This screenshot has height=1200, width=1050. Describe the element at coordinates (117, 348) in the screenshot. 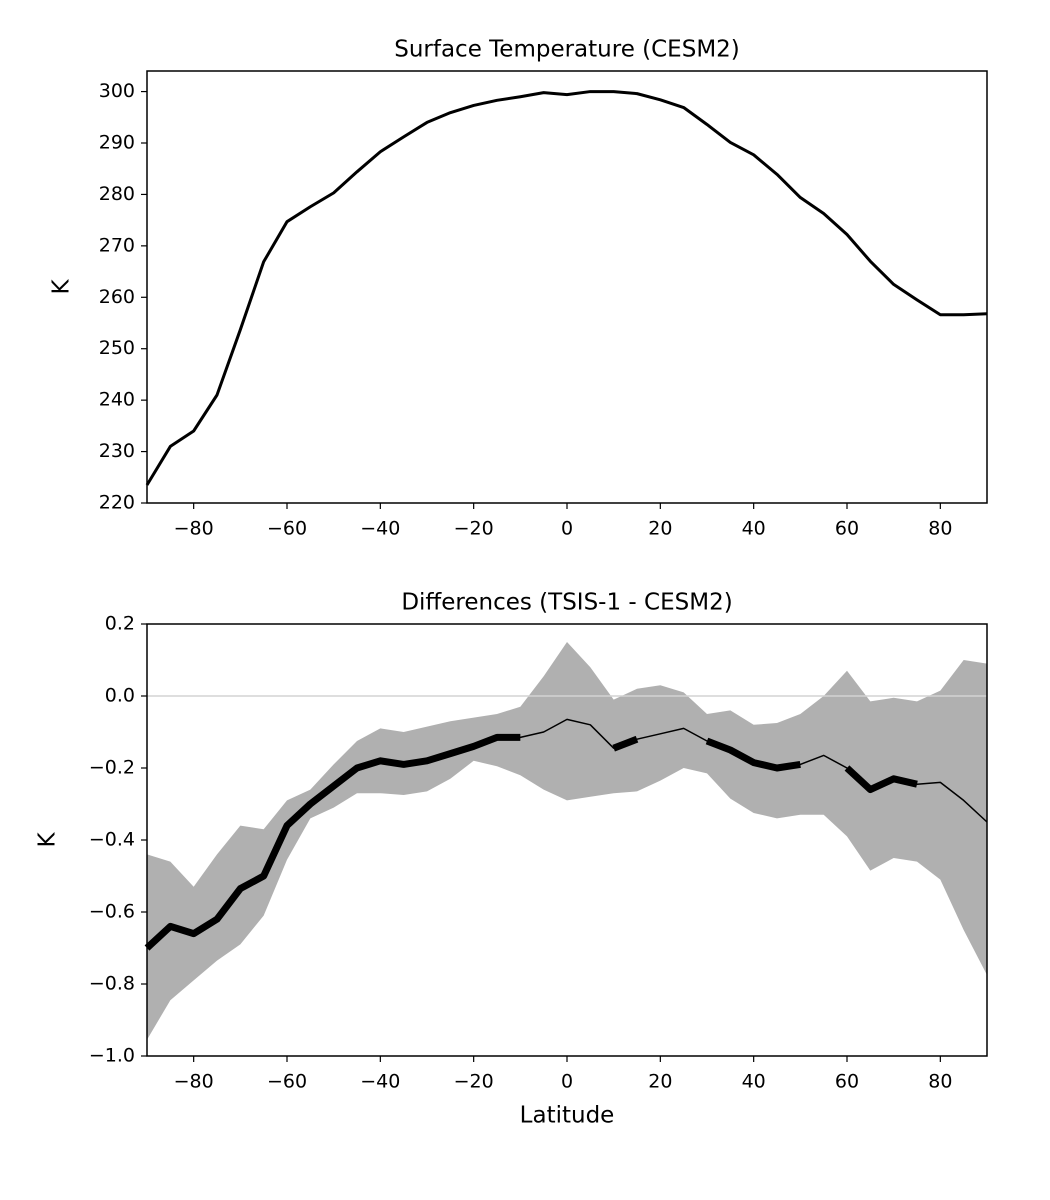

I see `y-tick-label: 250` at that location.